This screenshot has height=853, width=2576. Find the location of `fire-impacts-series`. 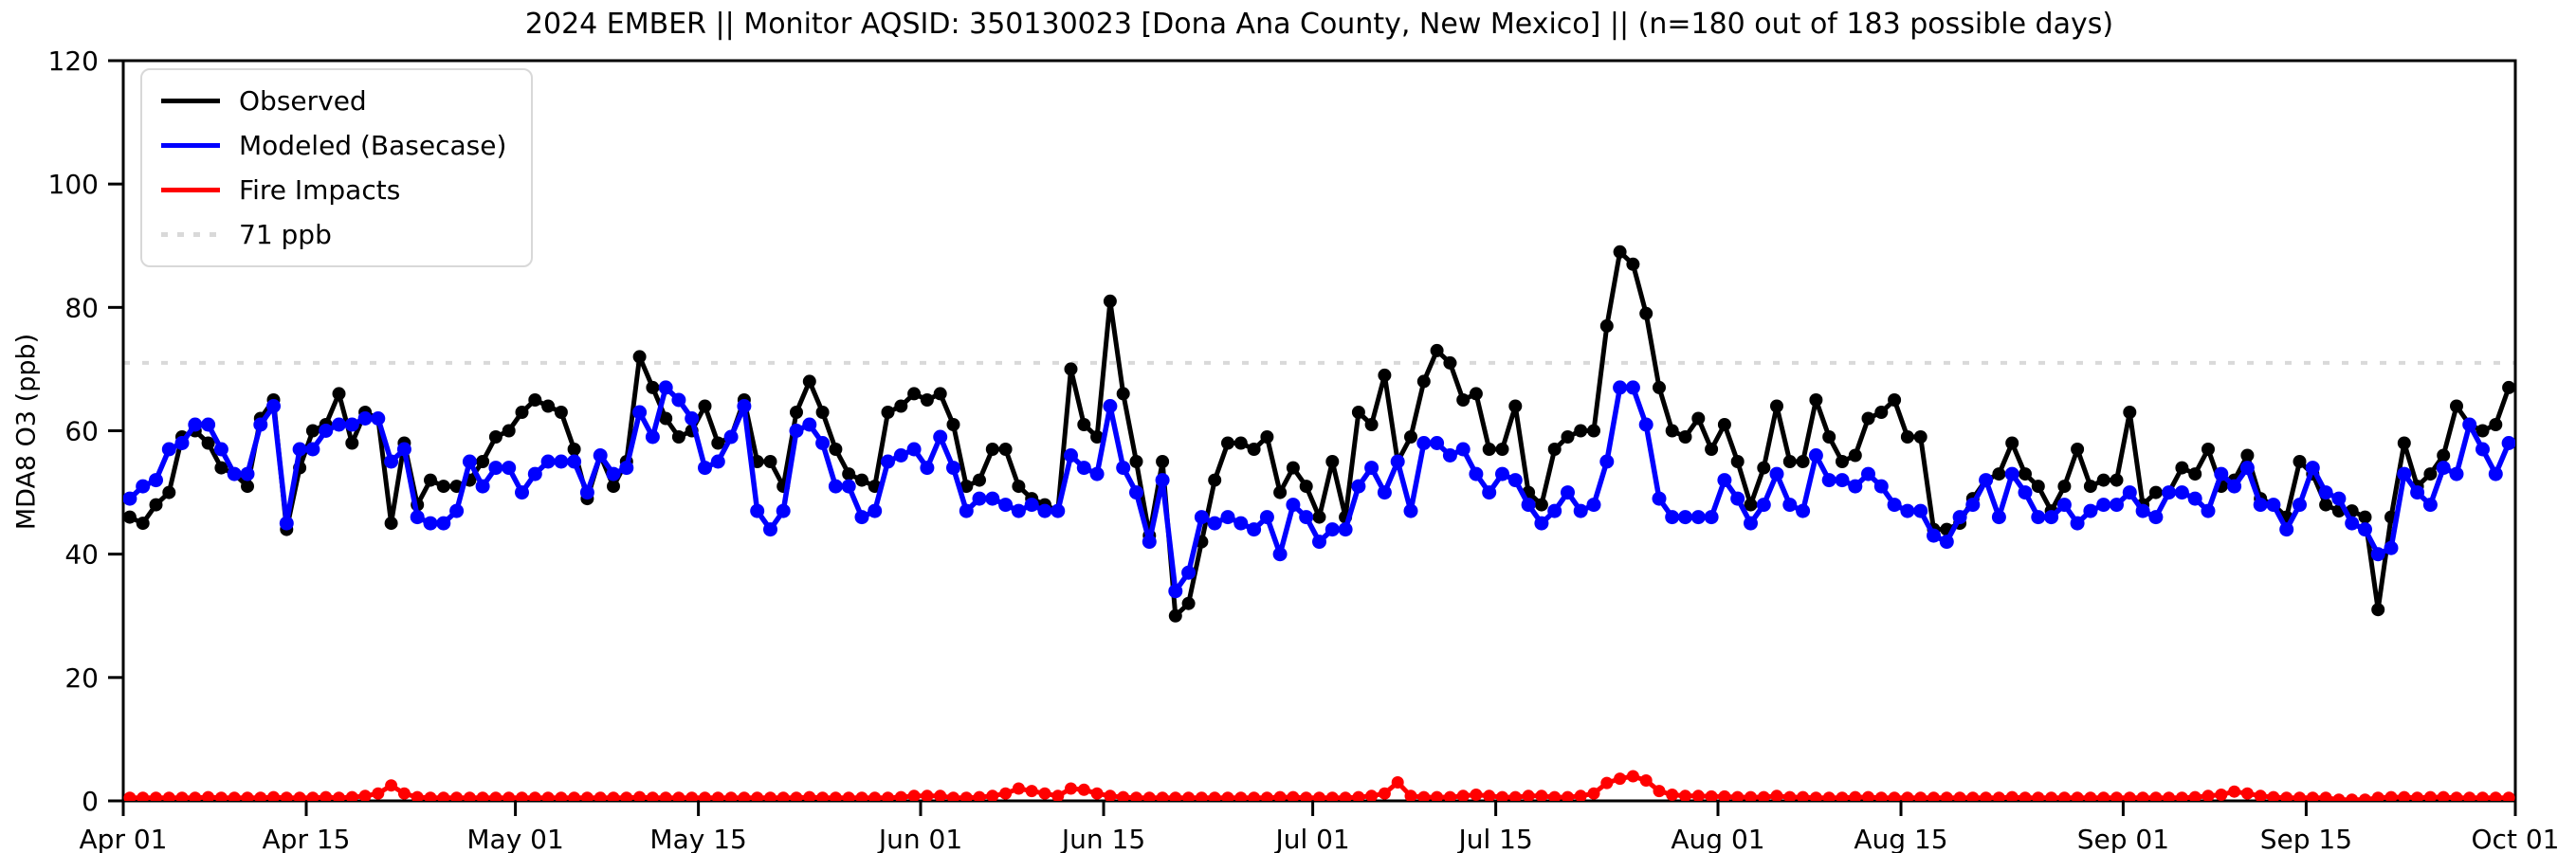

fire-impacts-series is located at coordinates (1319, 785).